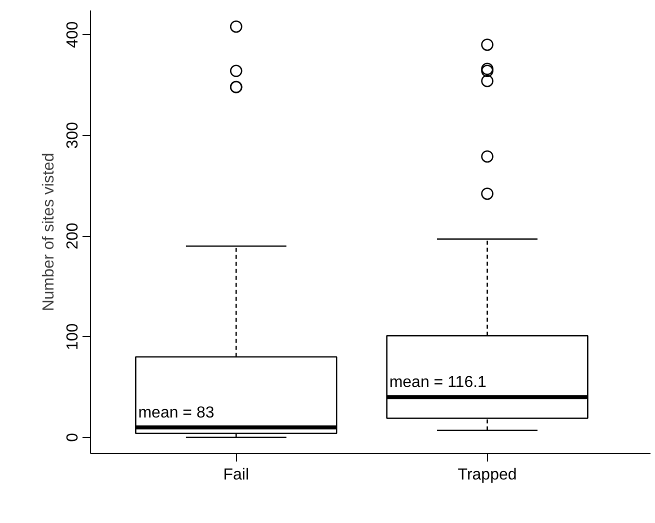  What do you see at coordinates (176, 413) in the screenshot?
I see `annotation: mean = 83` at bounding box center [176, 413].